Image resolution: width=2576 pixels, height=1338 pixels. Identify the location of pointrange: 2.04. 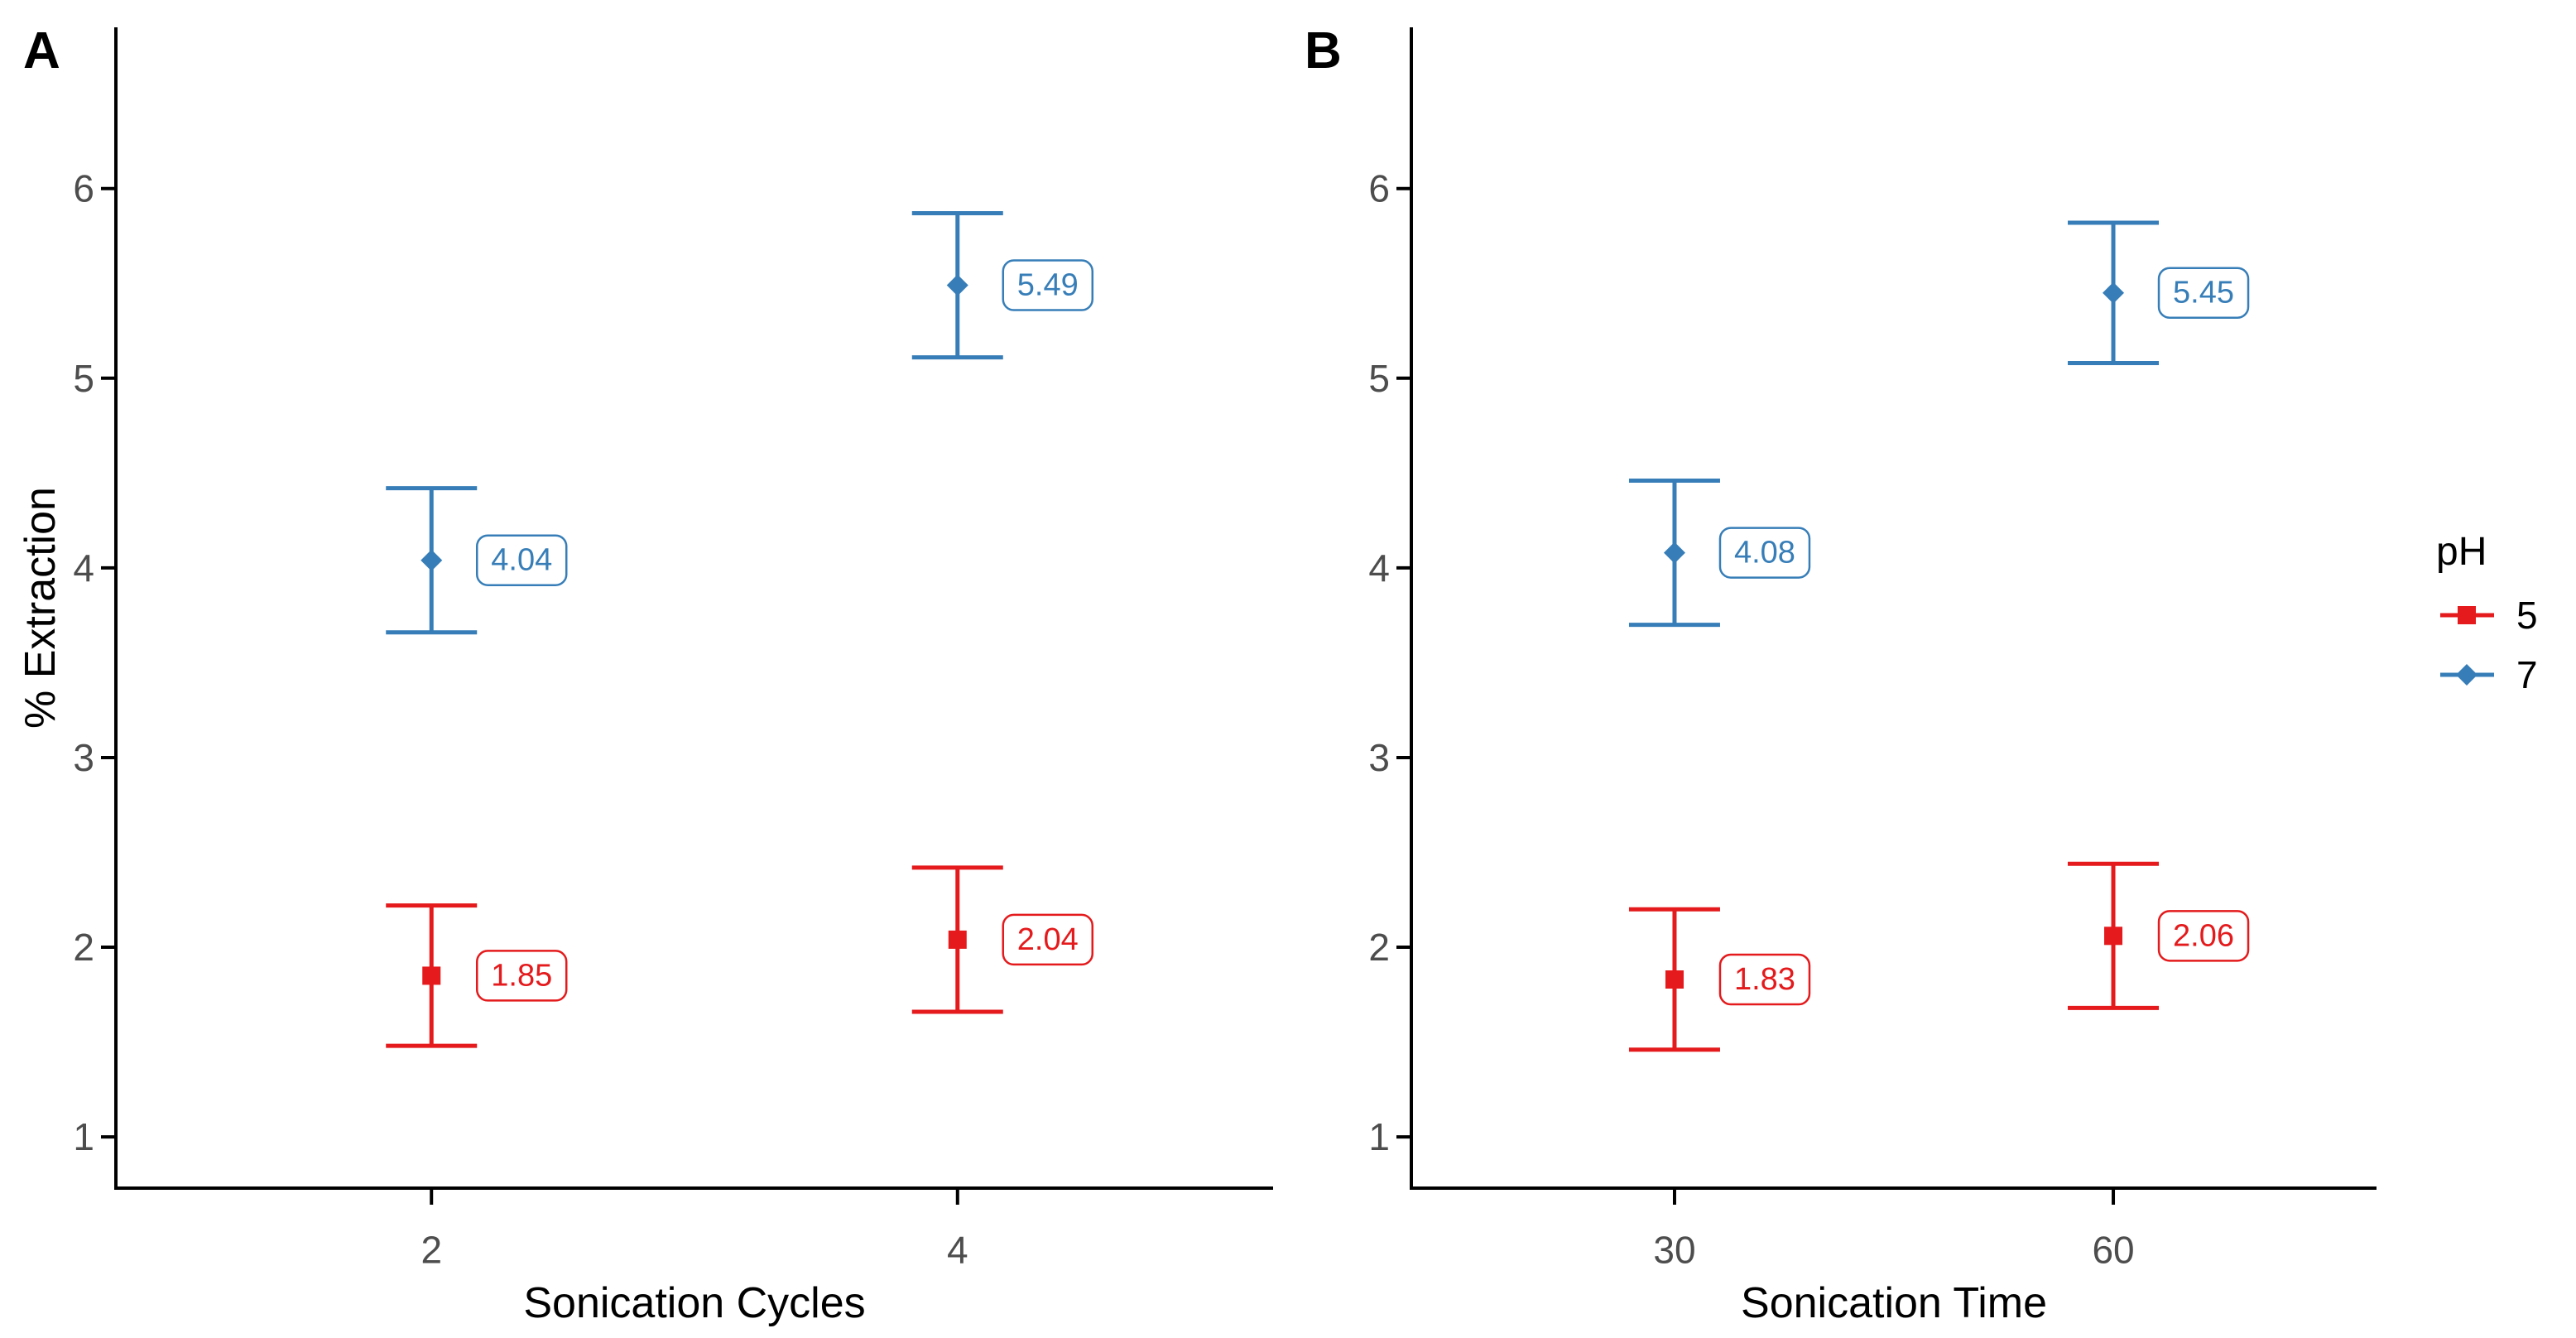
(1002, 939).